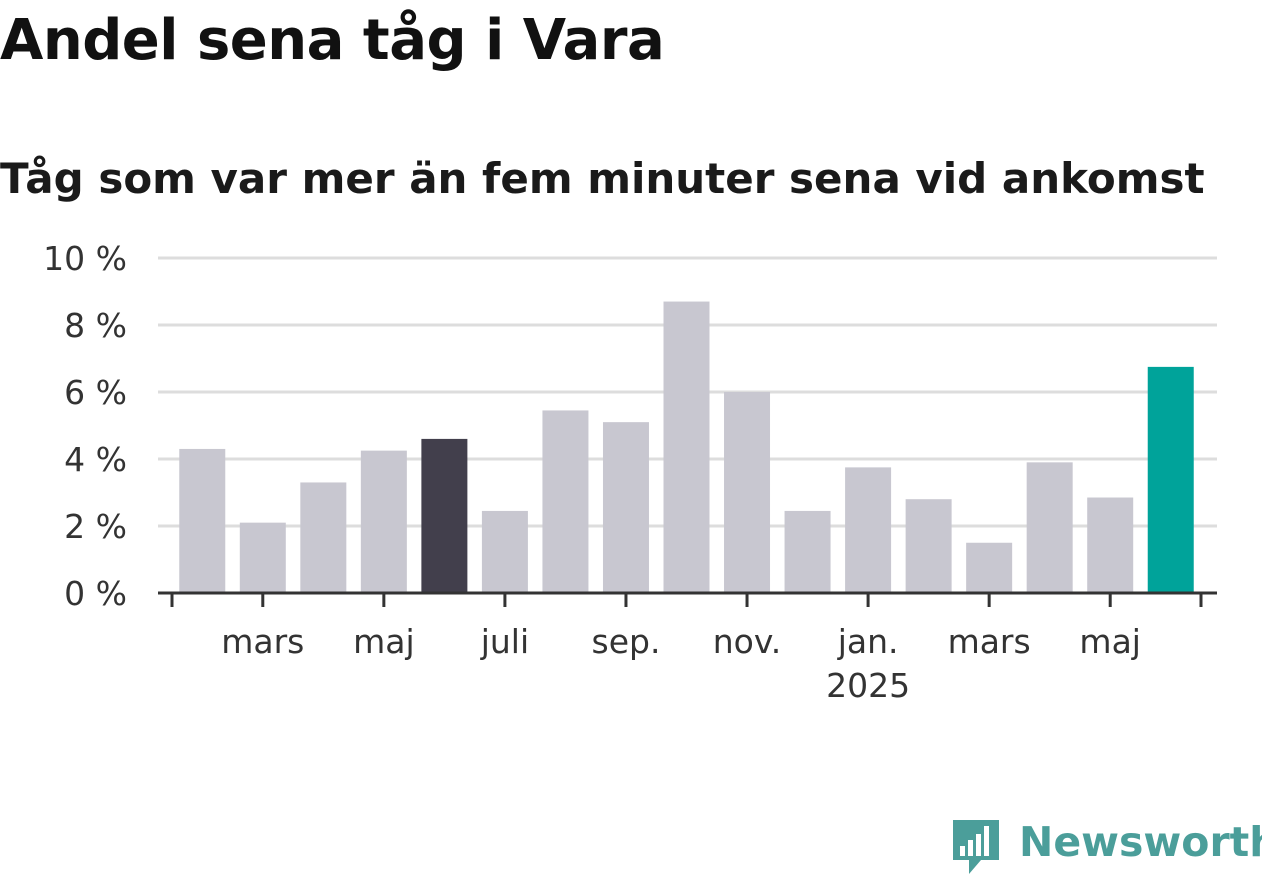 Image resolution: width=1262 pixels, height=879 pixels. Describe the element at coordinates (747, 641) in the screenshot. I see `x-tick-label: nov.` at that location.